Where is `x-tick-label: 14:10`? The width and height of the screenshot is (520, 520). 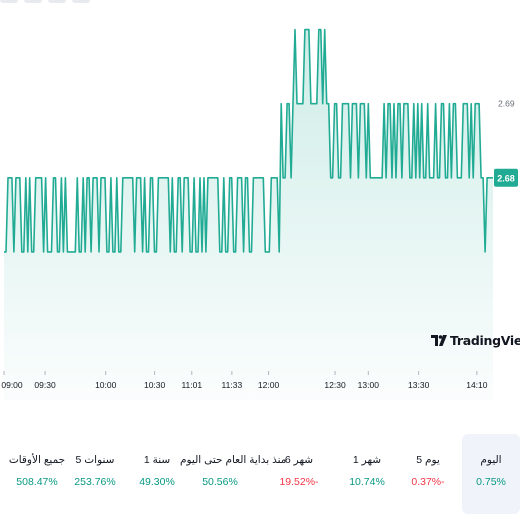 x-tick-label: 14:10 is located at coordinates (477, 385).